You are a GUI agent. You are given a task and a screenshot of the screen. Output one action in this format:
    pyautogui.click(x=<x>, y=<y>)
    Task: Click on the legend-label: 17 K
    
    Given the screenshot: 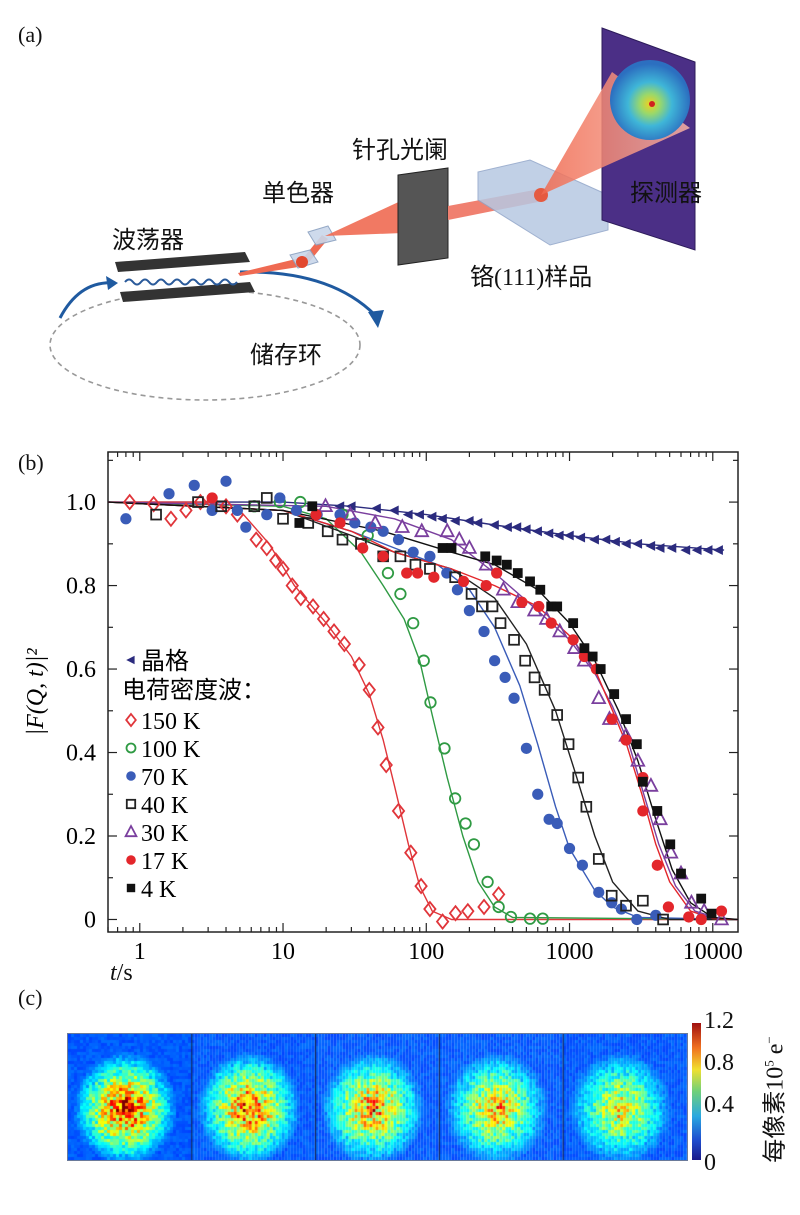 What is the action you would take?
    pyautogui.click(x=165, y=862)
    